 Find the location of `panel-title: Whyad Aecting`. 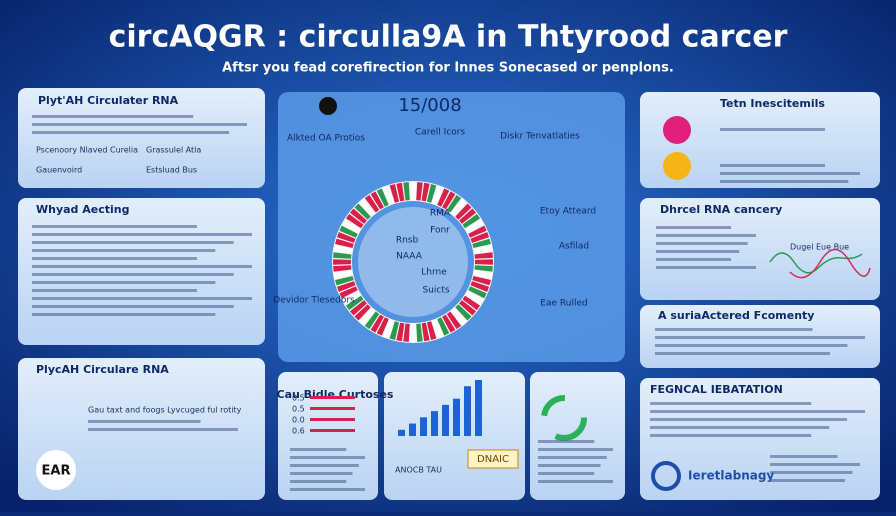

panel-title: Whyad Aecting is located at coordinates (83, 209).